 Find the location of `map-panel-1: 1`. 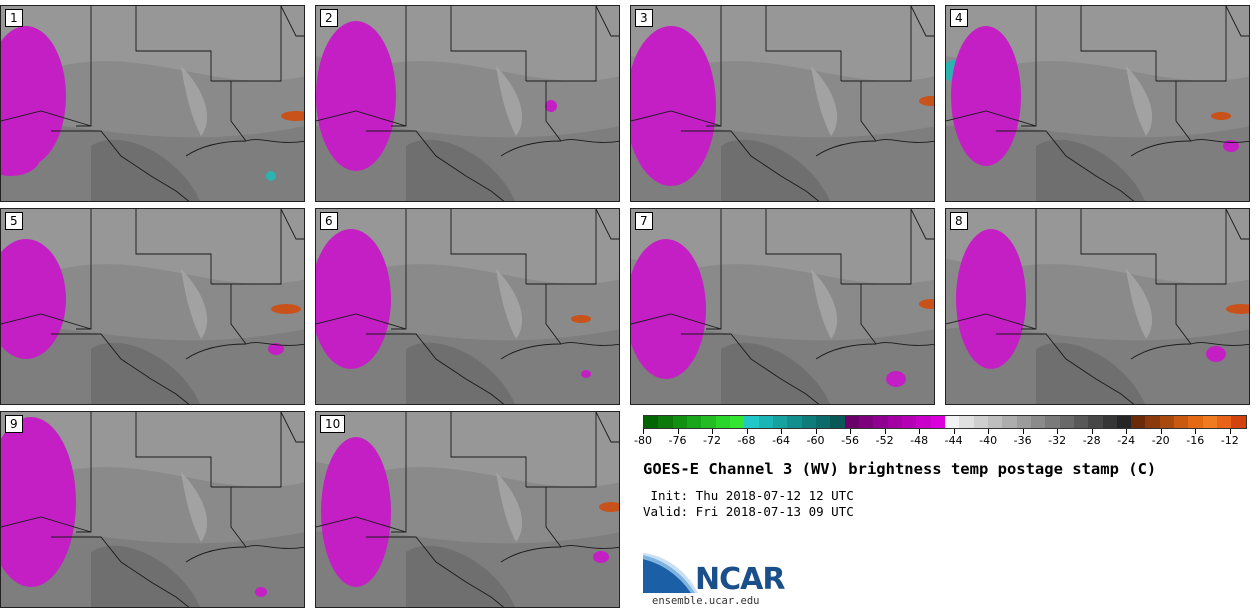

map-panel-1: 1 is located at coordinates (152, 103).